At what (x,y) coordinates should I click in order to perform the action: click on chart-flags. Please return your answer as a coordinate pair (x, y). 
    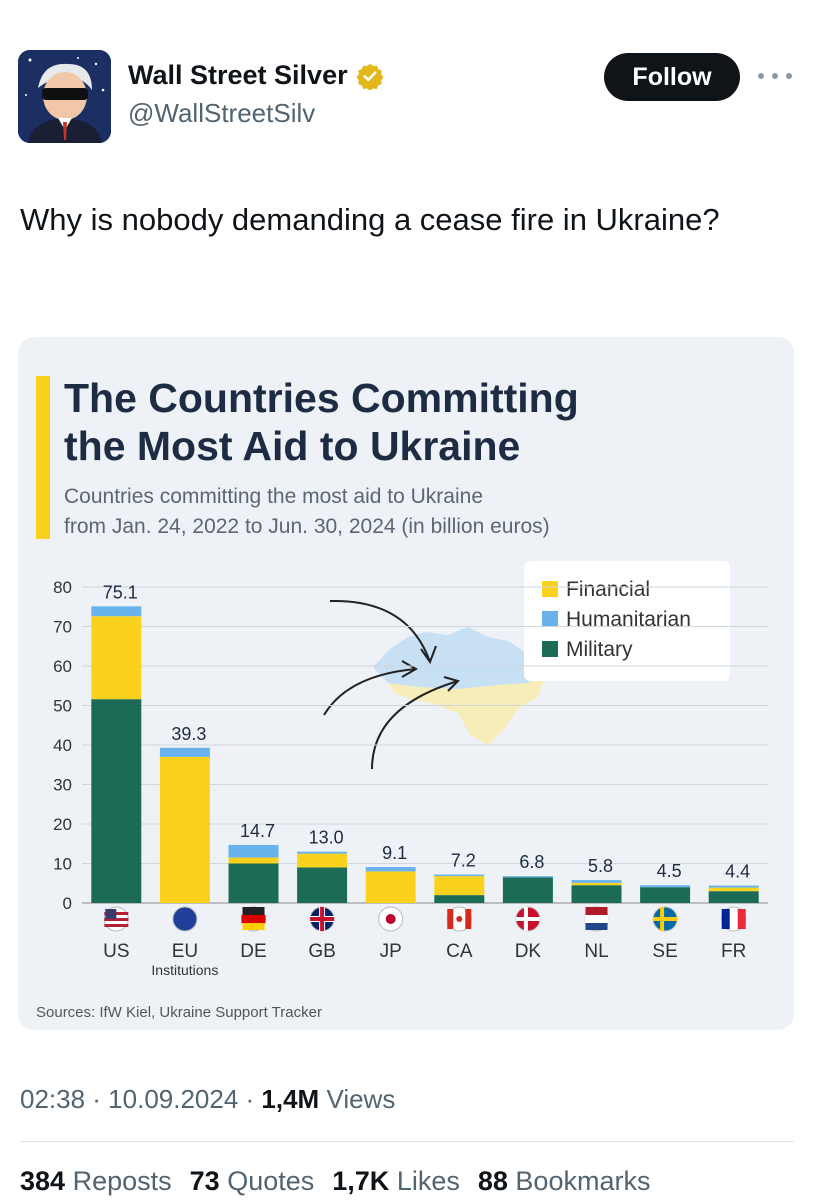
    Looking at the image, I should click on (425, 919).